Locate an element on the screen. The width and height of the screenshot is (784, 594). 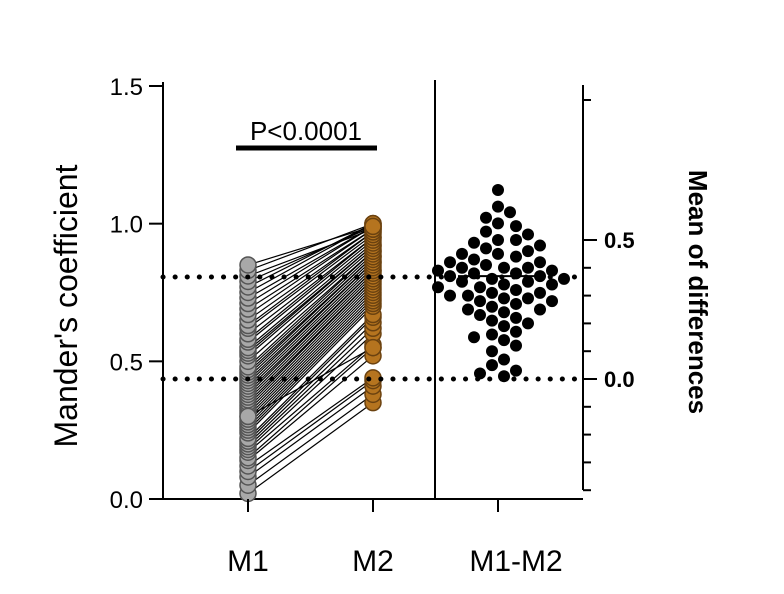
p-value-label: P<0.0001 is located at coordinates (306, 131).